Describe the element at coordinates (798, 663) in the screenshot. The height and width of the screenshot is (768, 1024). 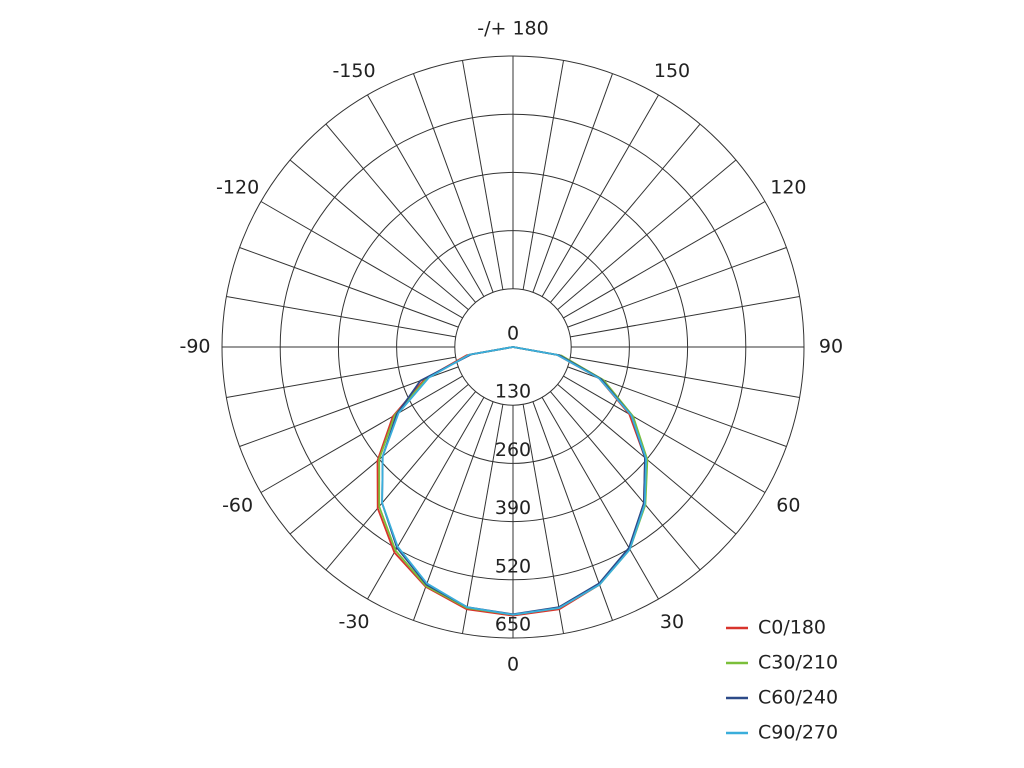
I see `legend-label: C30/210` at that location.